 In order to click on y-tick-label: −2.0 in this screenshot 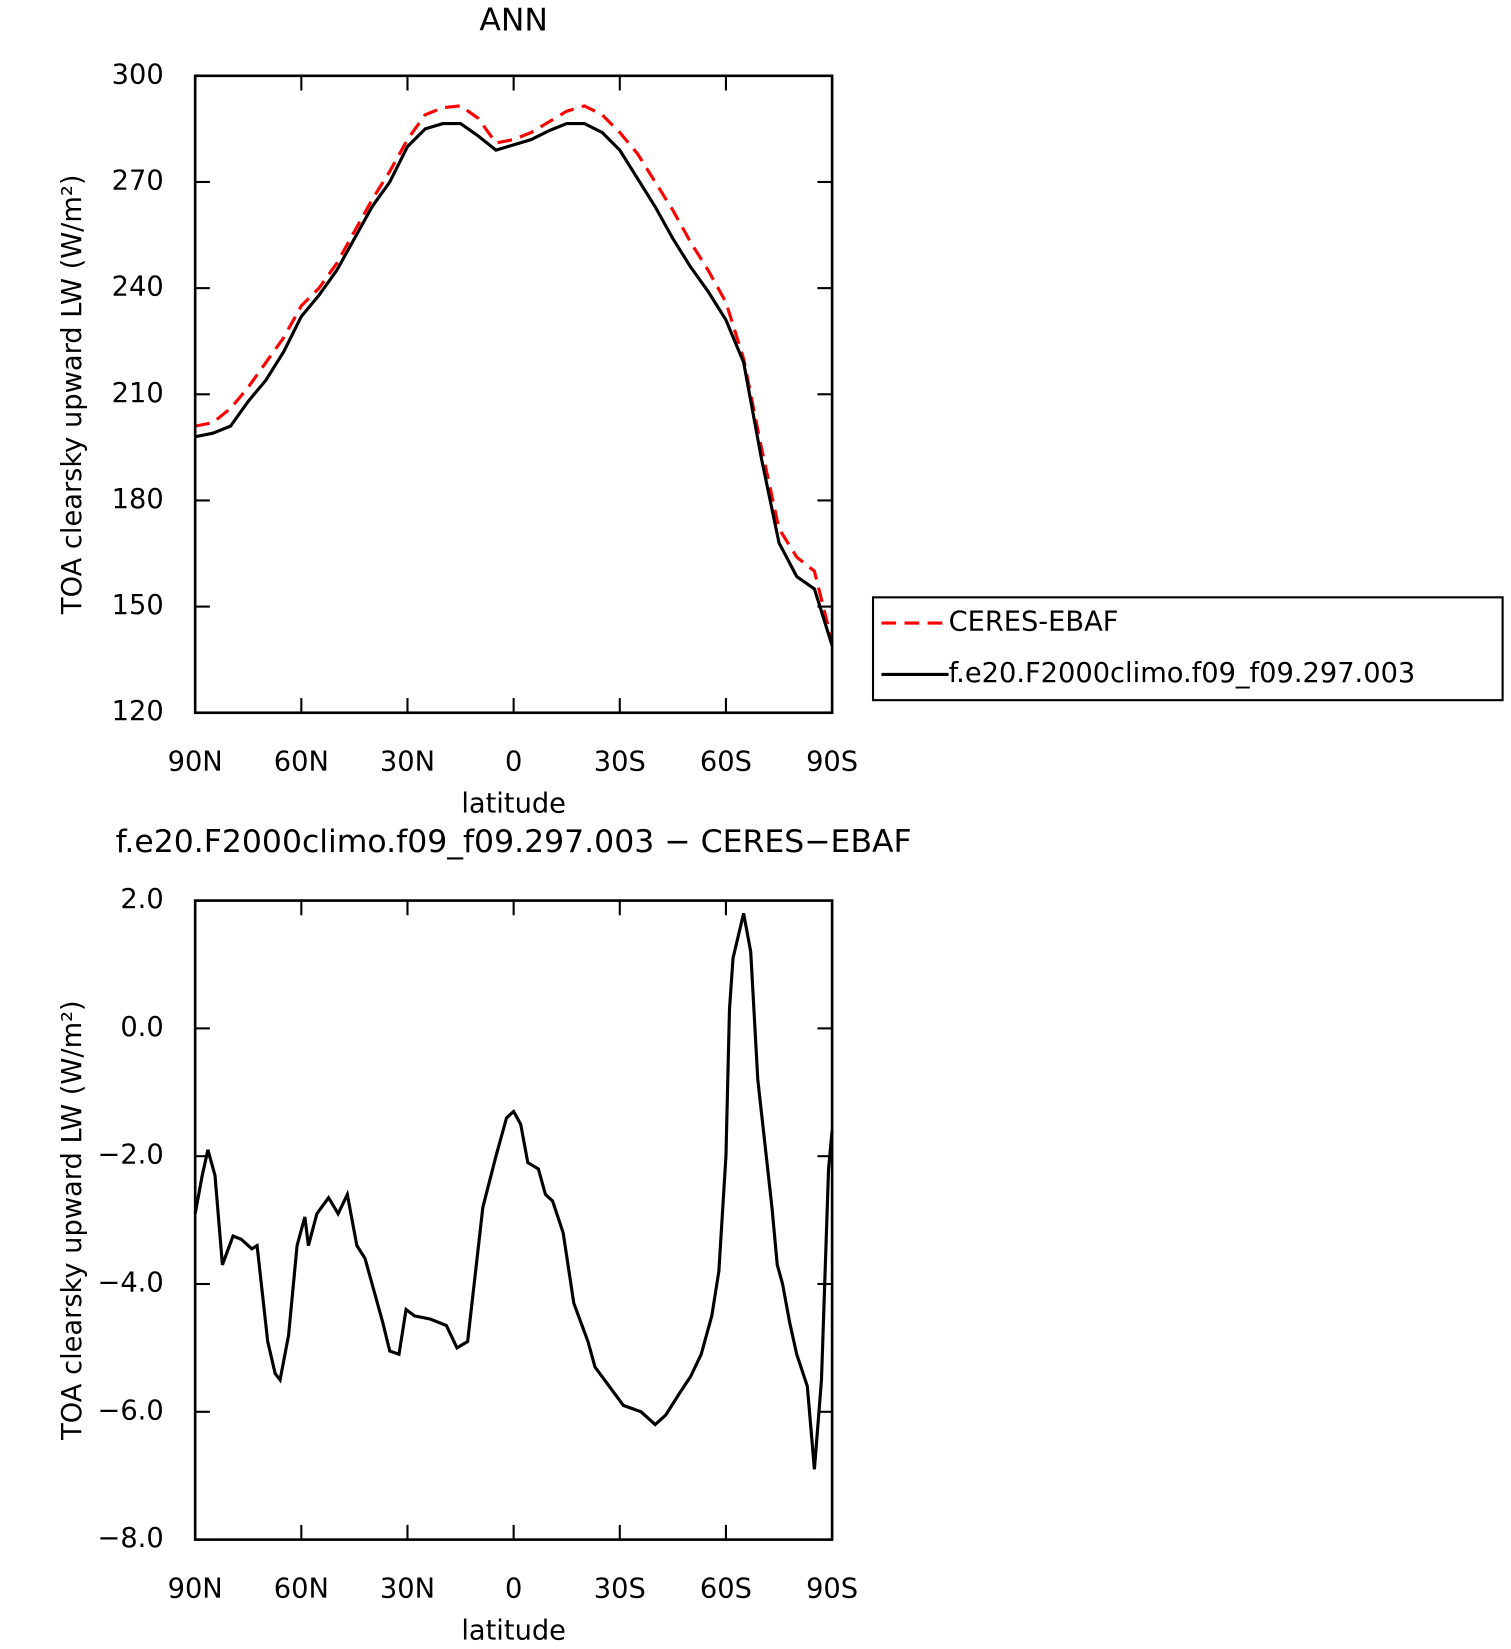, I will do `click(130, 1155)`.